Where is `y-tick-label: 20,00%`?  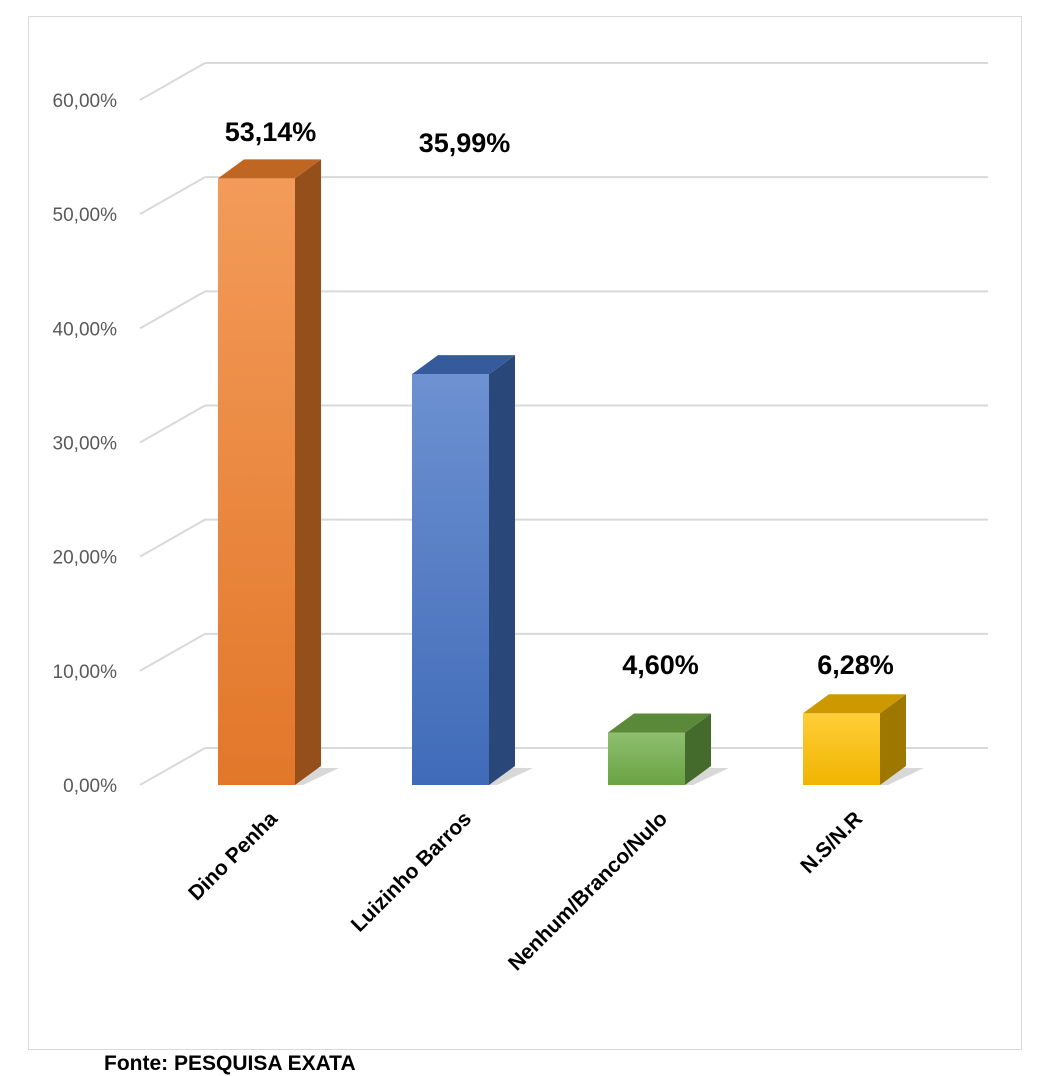
y-tick-label: 20,00% is located at coordinates (85, 558).